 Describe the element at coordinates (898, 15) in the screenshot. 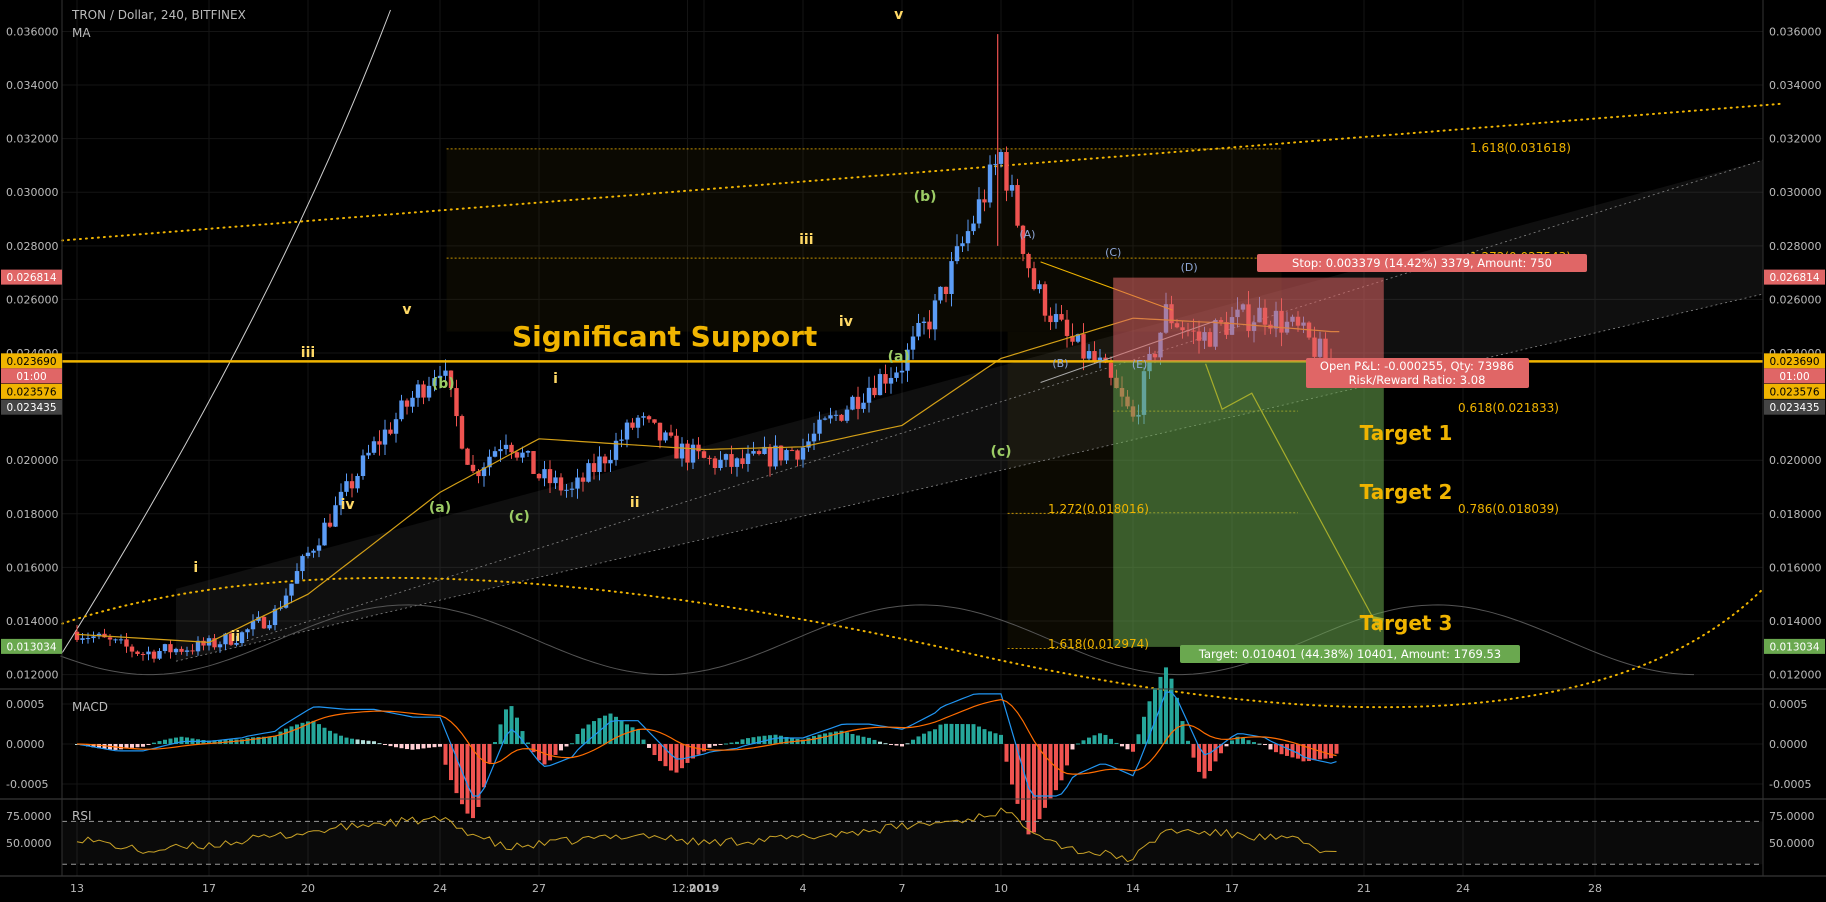

I see `wave-label-light: v` at that location.